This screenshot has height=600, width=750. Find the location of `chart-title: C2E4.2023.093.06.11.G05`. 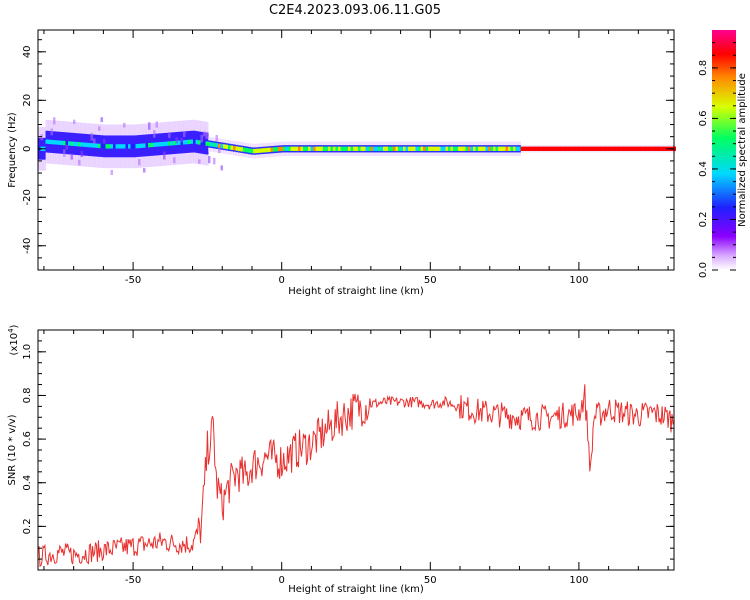

chart-title: C2E4.2023.093.06.11.G05 is located at coordinates (355, 10).